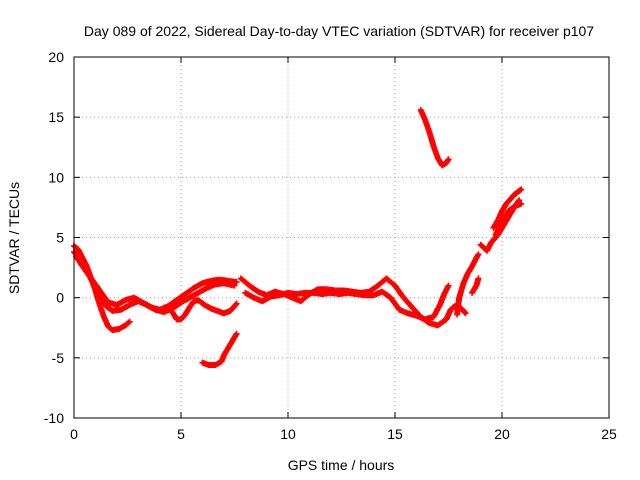  What do you see at coordinates (58, 358) in the screenshot?
I see `y-tick-label: -5` at bounding box center [58, 358].